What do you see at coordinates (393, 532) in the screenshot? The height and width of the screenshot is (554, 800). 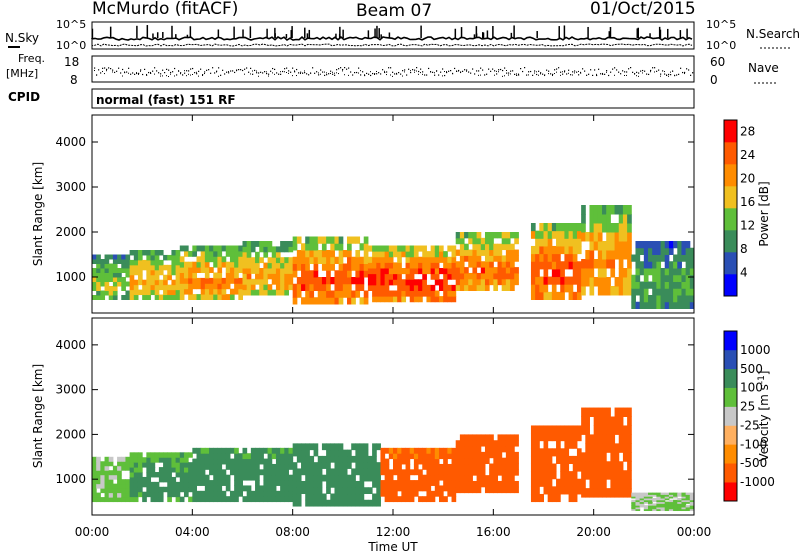 I see `x-tick-label: 12:00` at bounding box center [393, 532].